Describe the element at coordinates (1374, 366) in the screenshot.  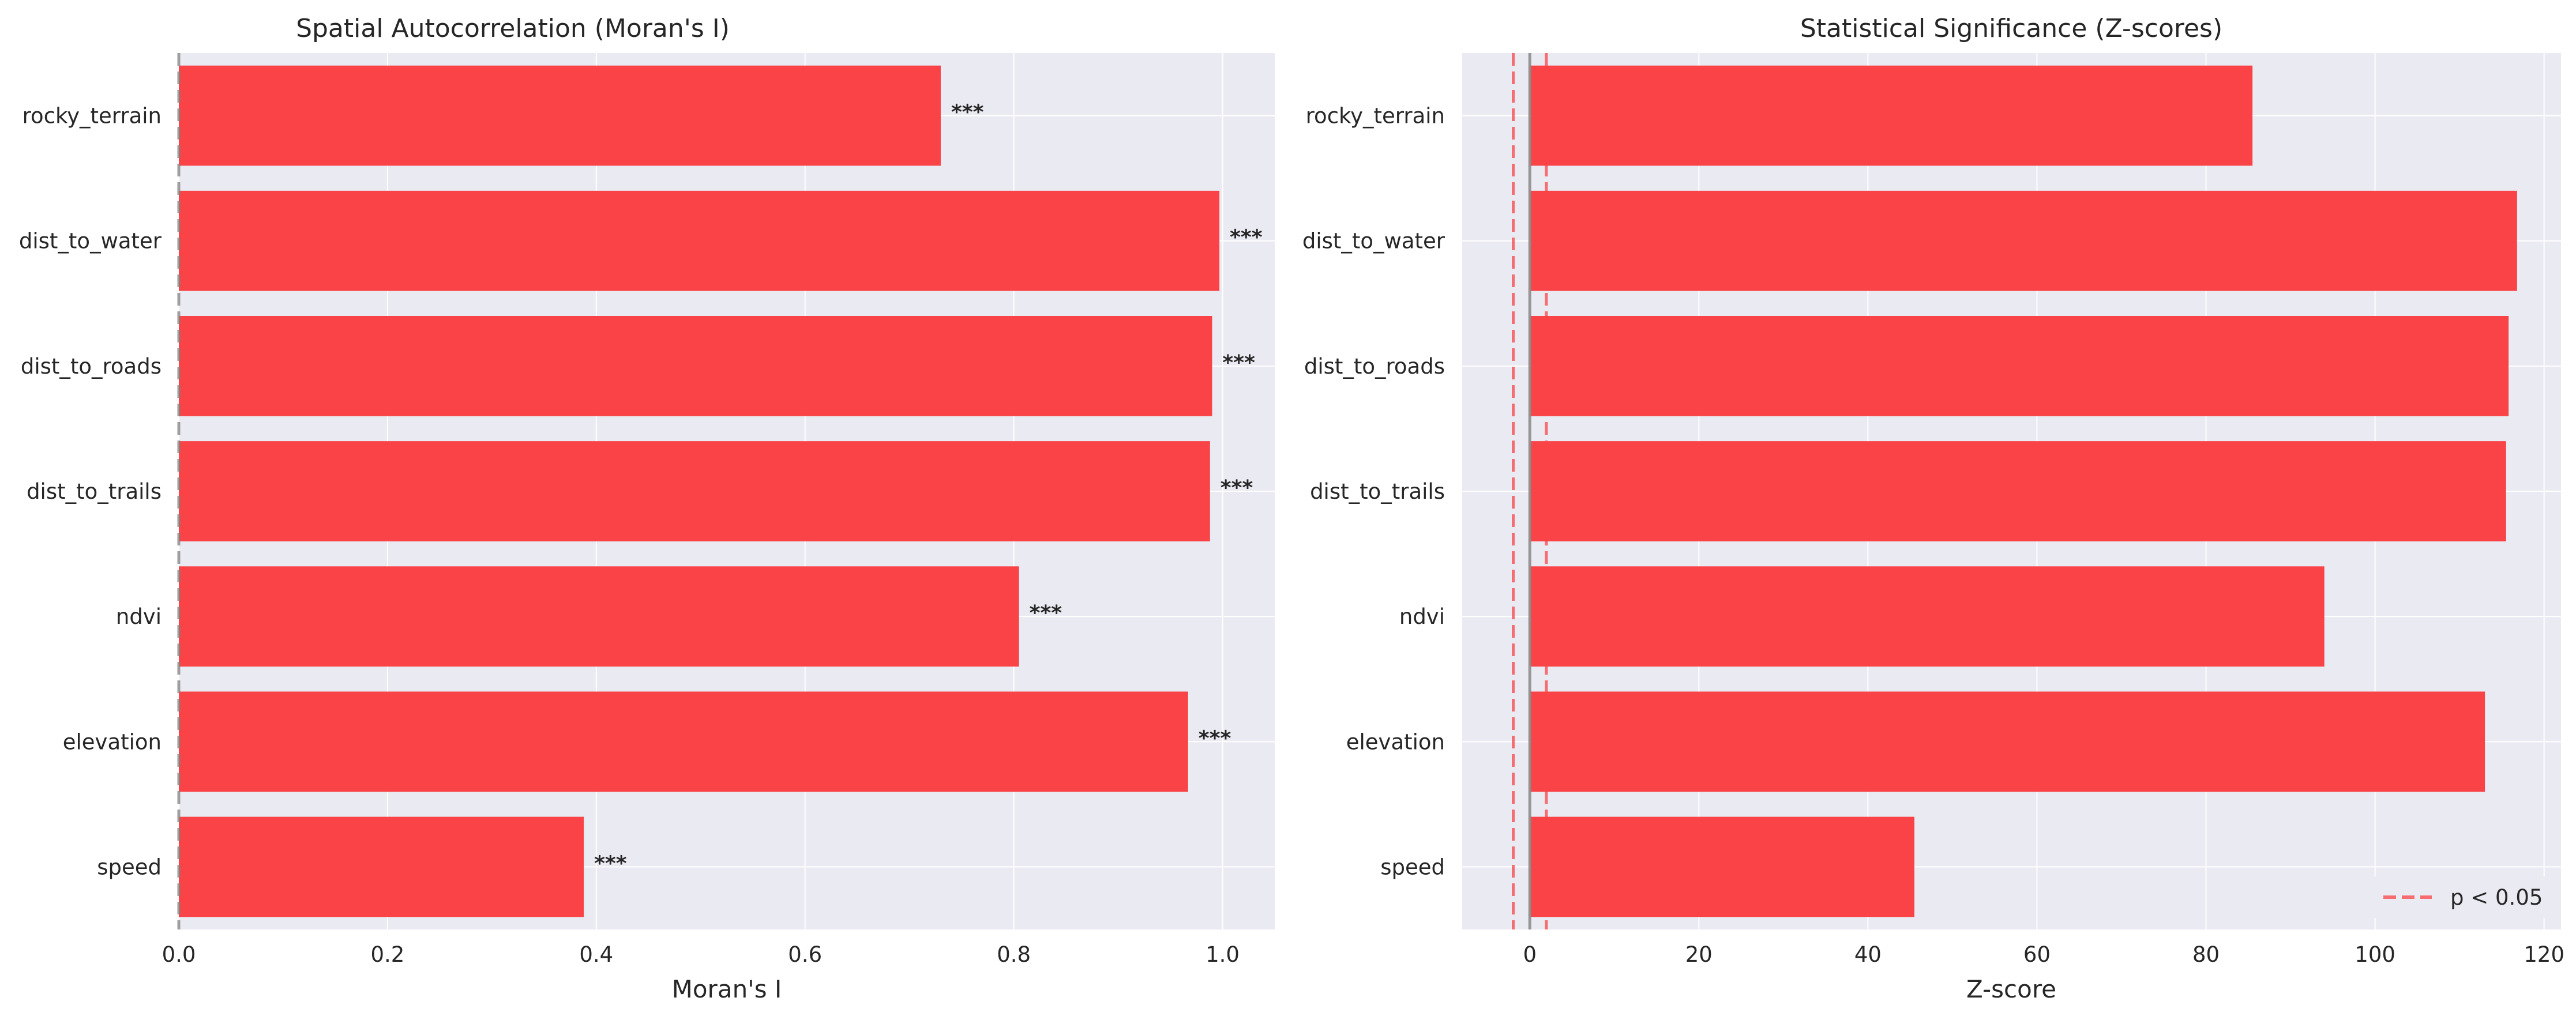
I see `zscore-y-tick-label: dist_to_roads` at that location.